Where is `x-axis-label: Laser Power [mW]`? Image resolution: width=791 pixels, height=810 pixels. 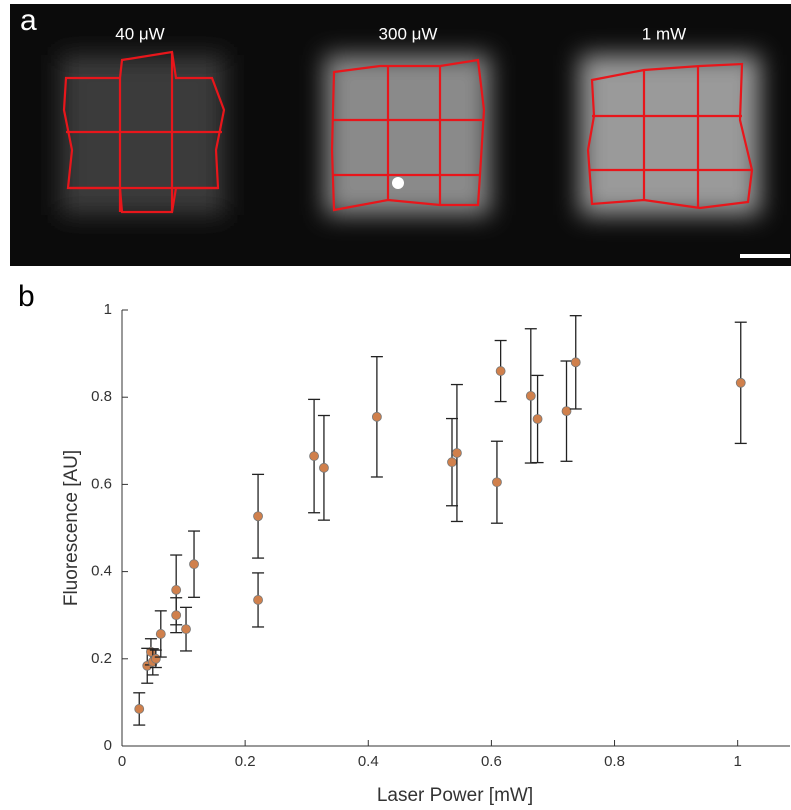 x-axis-label: Laser Power [mW] is located at coordinates (455, 795).